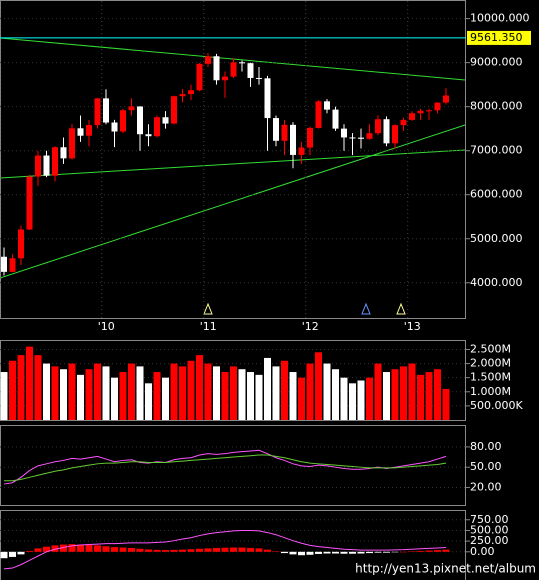 The image size is (539, 580). What do you see at coordinates (486, 486) in the screenshot?
I see `y-tick-label: 20.00` at bounding box center [486, 486].